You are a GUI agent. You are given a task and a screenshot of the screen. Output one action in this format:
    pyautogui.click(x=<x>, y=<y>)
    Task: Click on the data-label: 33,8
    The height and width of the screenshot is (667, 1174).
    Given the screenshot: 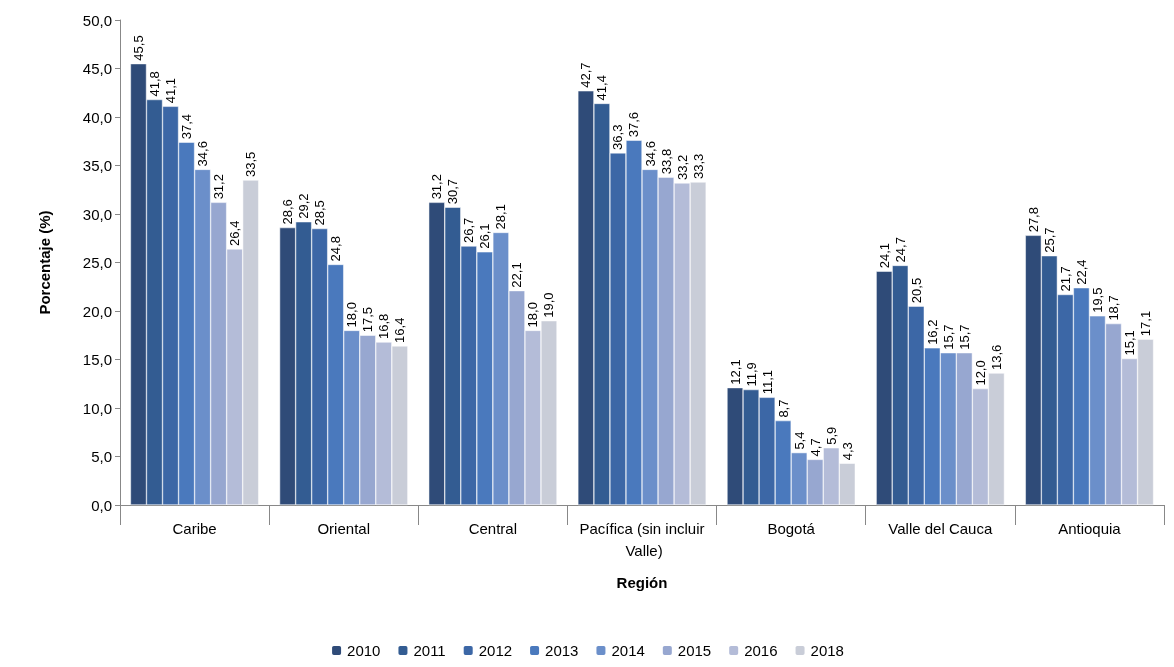 What is the action you would take?
    pyautogui.click(x=666, y=161)
    